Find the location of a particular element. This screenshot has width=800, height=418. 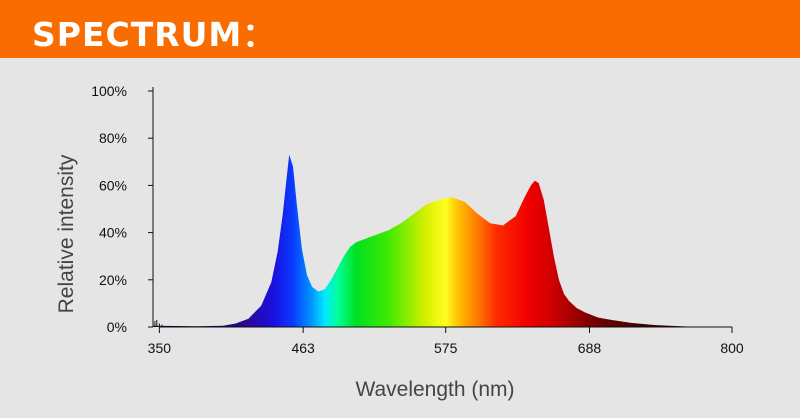

y-tick-label: 100% is located at coordinates (109, 91).